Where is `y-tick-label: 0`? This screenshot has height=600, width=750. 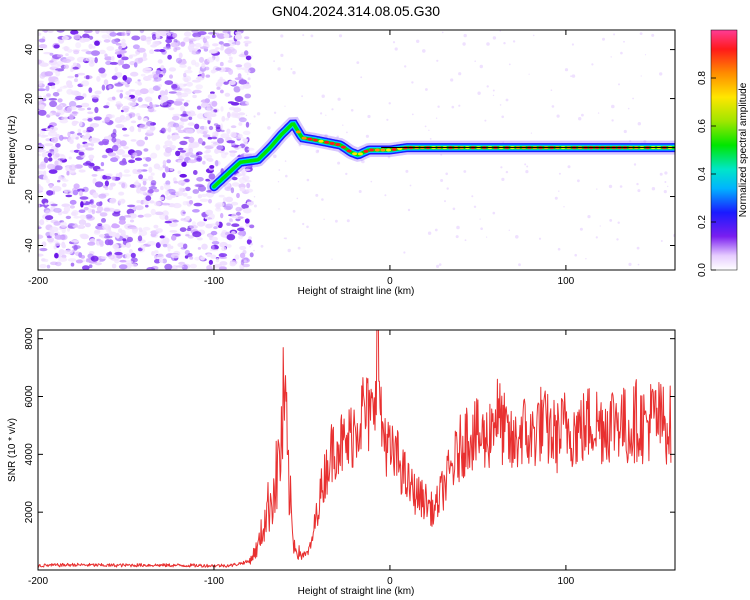
y-tick-label: 0 is located at coordinates (29, 147).